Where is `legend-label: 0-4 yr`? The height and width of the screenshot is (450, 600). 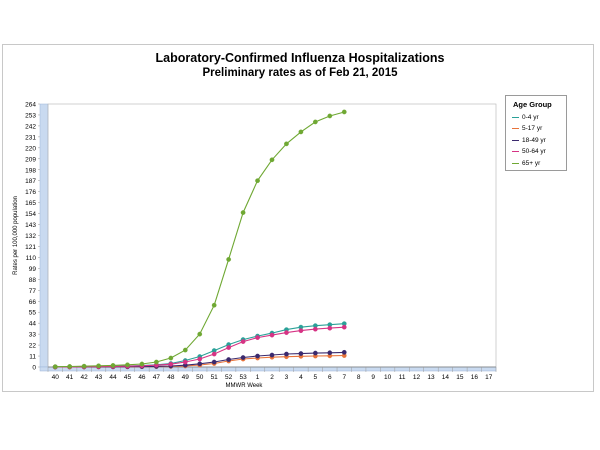
legend-label: 0-4 yr is located at coordinates (530, 117).